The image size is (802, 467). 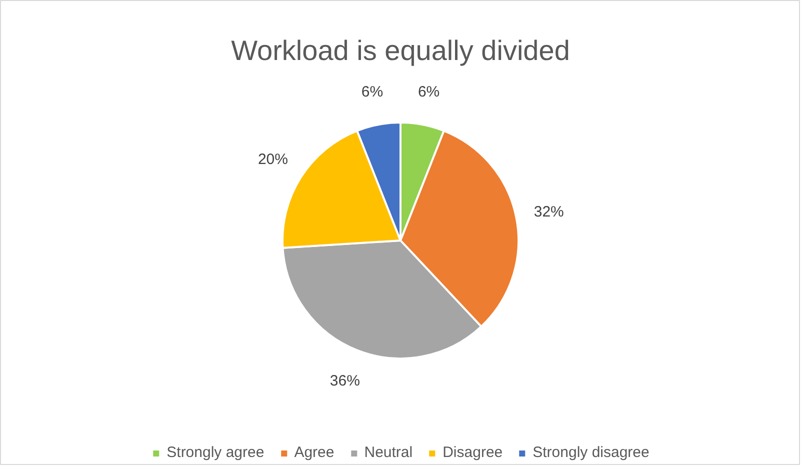 What do you see at coordinates (472, 452) in the screenshot?
I see `legend-label: Disagree` at bounding box center [472, 452].